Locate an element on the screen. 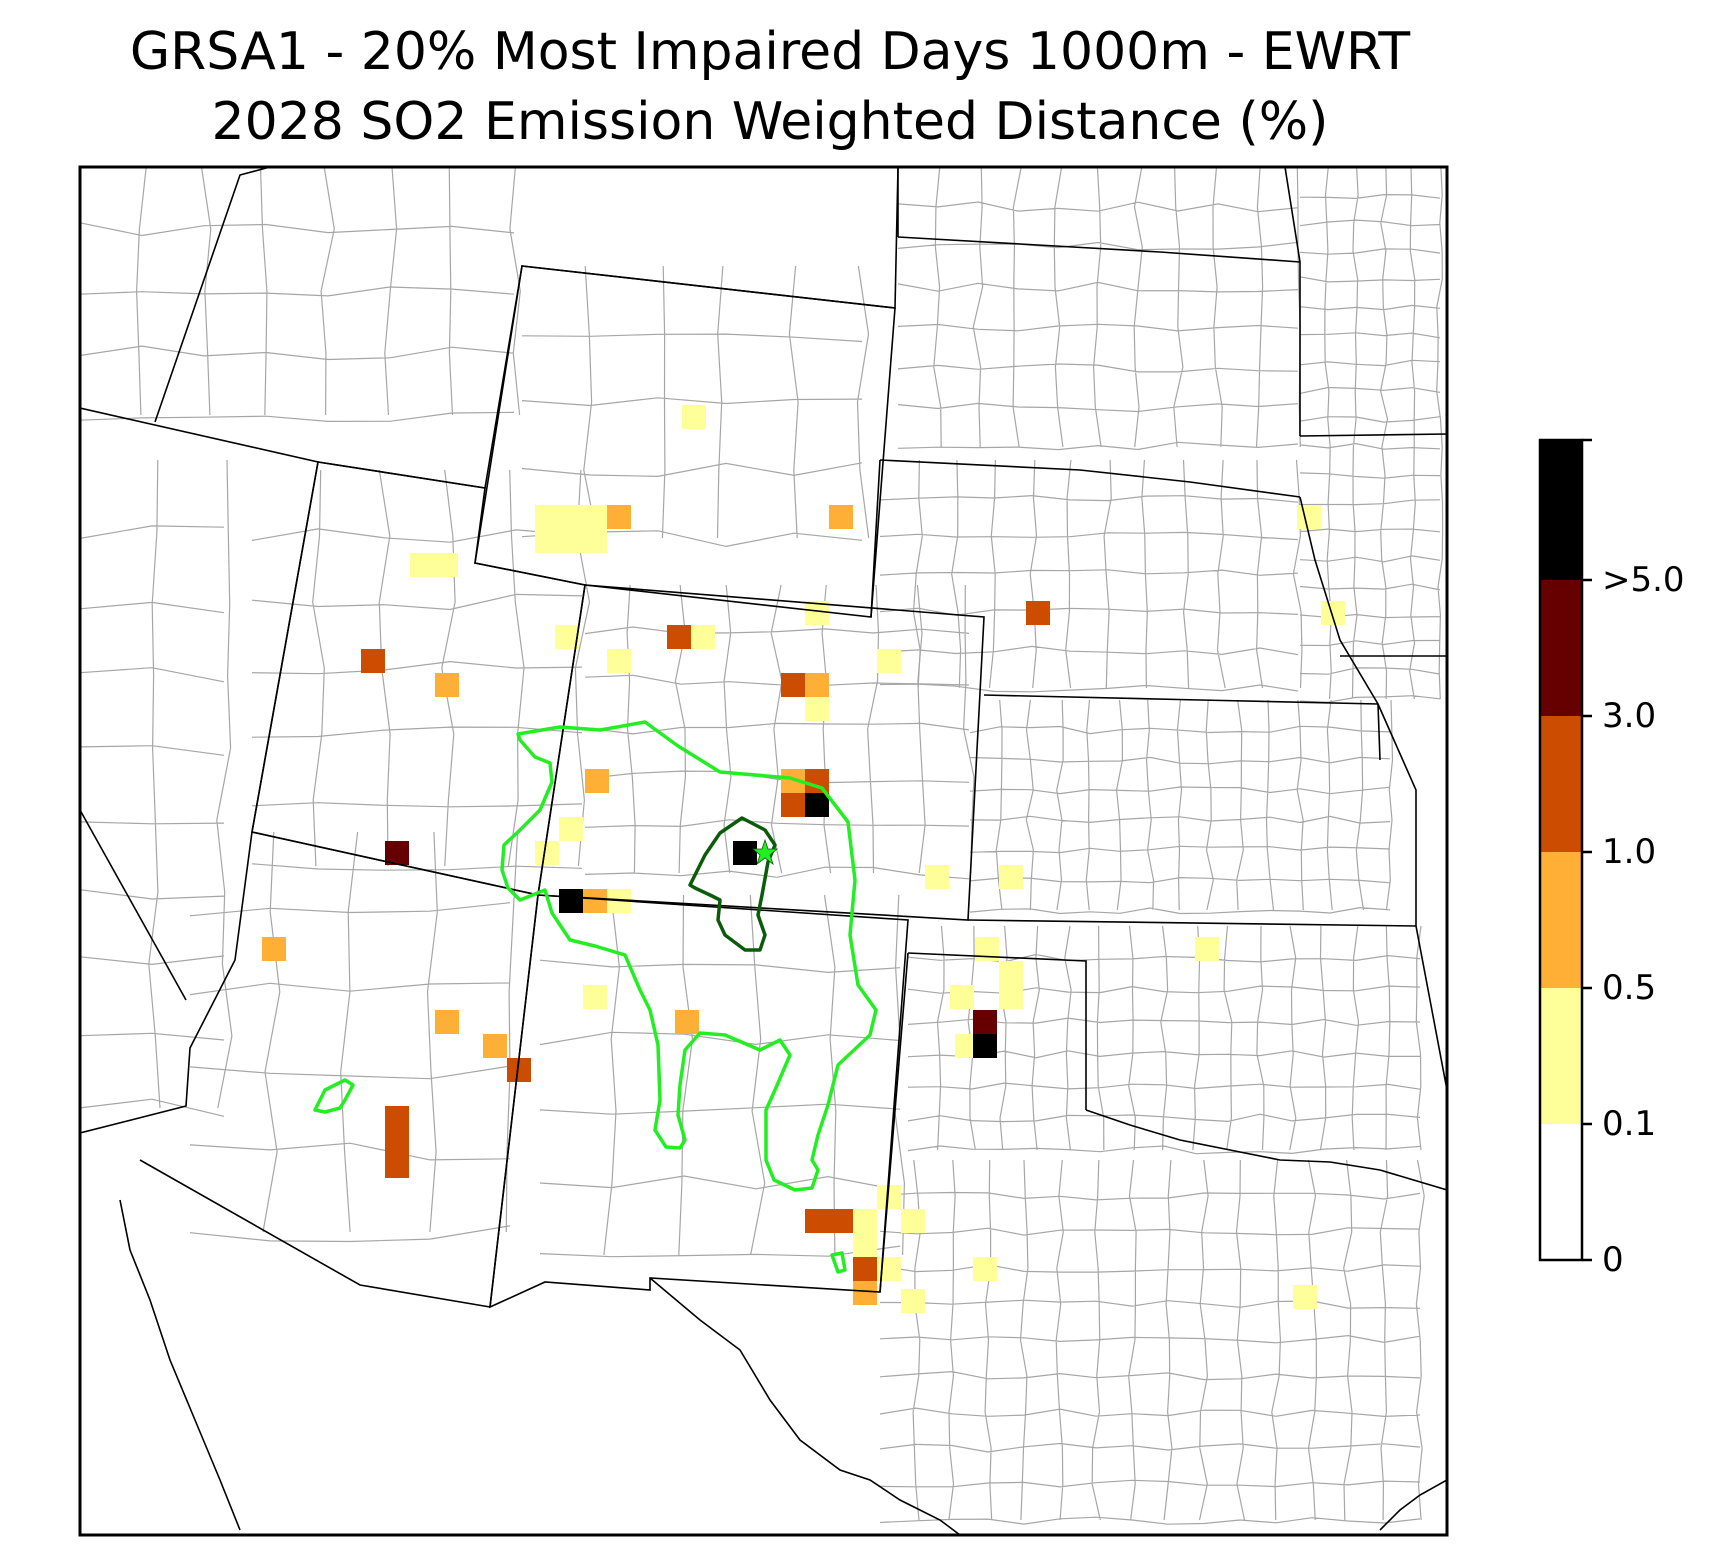 Image resolution: width=1733 pixels, height=1558 pixels. colorbar-tick-label: 0.1 is located at coordinates (1629, 1124).